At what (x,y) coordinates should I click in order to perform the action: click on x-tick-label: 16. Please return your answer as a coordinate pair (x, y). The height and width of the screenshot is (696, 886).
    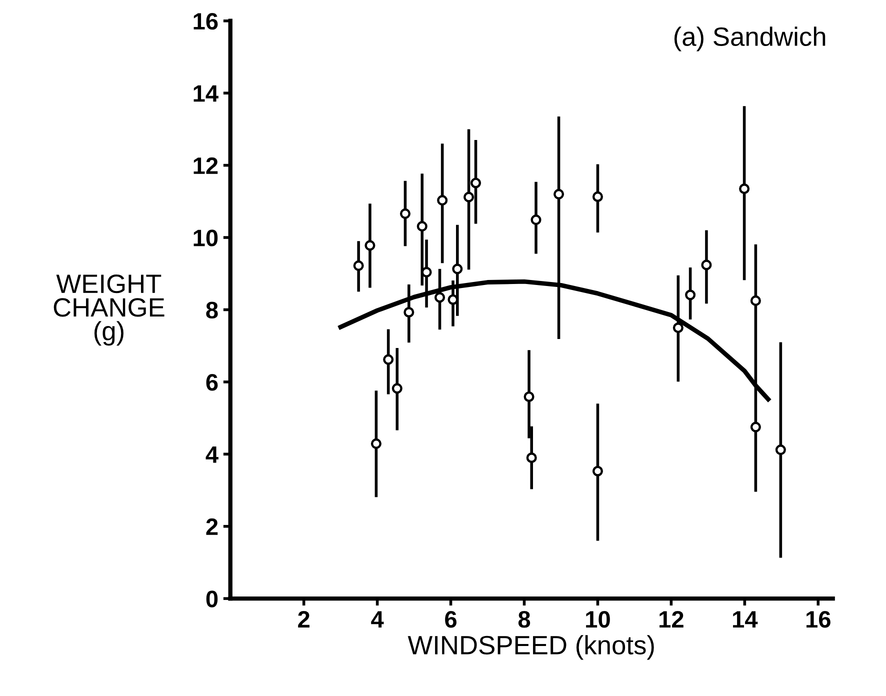
    Looking at the image, I should click on (818, 619).